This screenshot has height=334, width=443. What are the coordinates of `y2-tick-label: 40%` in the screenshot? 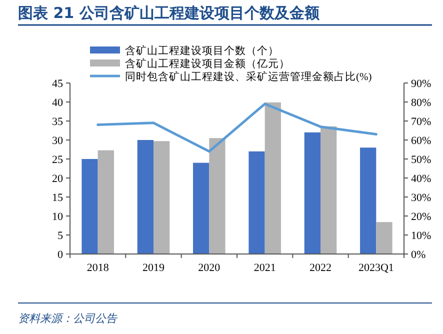 It's located at (421, 179).